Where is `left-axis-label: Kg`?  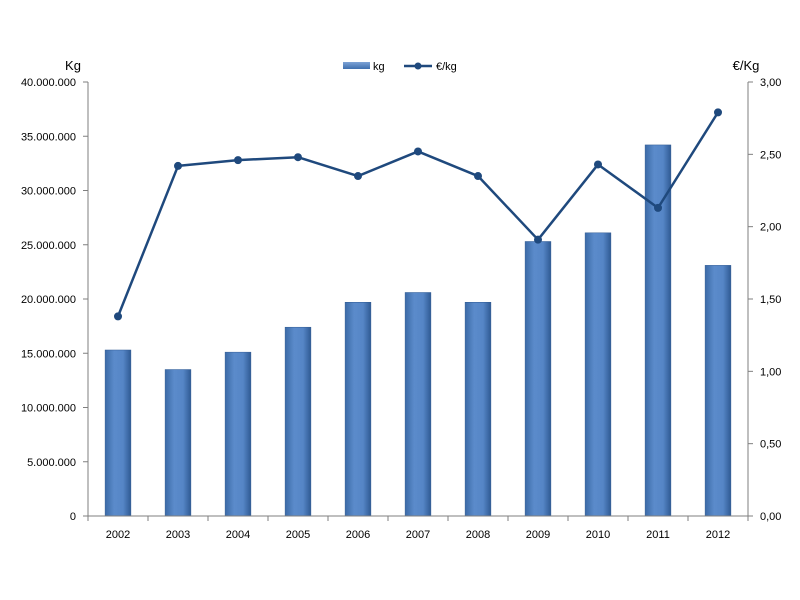 left-axis-label: Kg is located at coordinates (73, 65).